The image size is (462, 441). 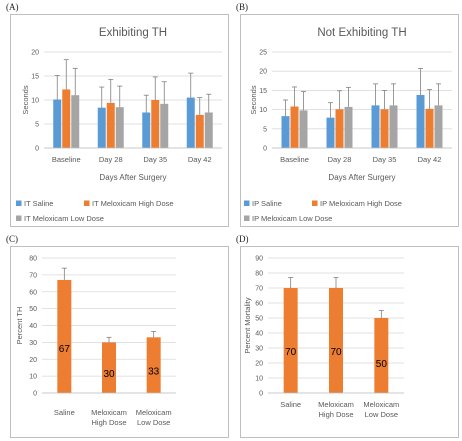 I want to click on panel-c-letter: (C), so click(x=12, y=239).